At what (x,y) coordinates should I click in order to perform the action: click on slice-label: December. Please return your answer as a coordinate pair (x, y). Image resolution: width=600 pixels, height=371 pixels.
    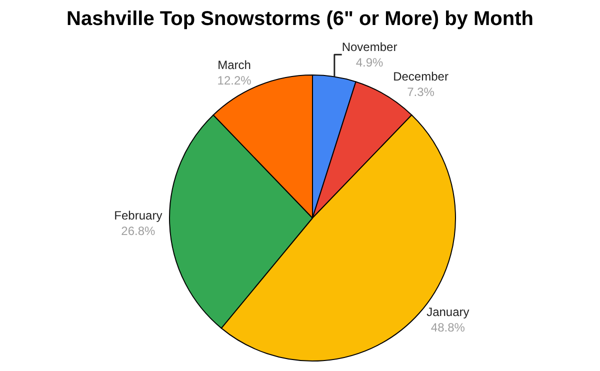
    Looking at the image, I should click on (420, 76).